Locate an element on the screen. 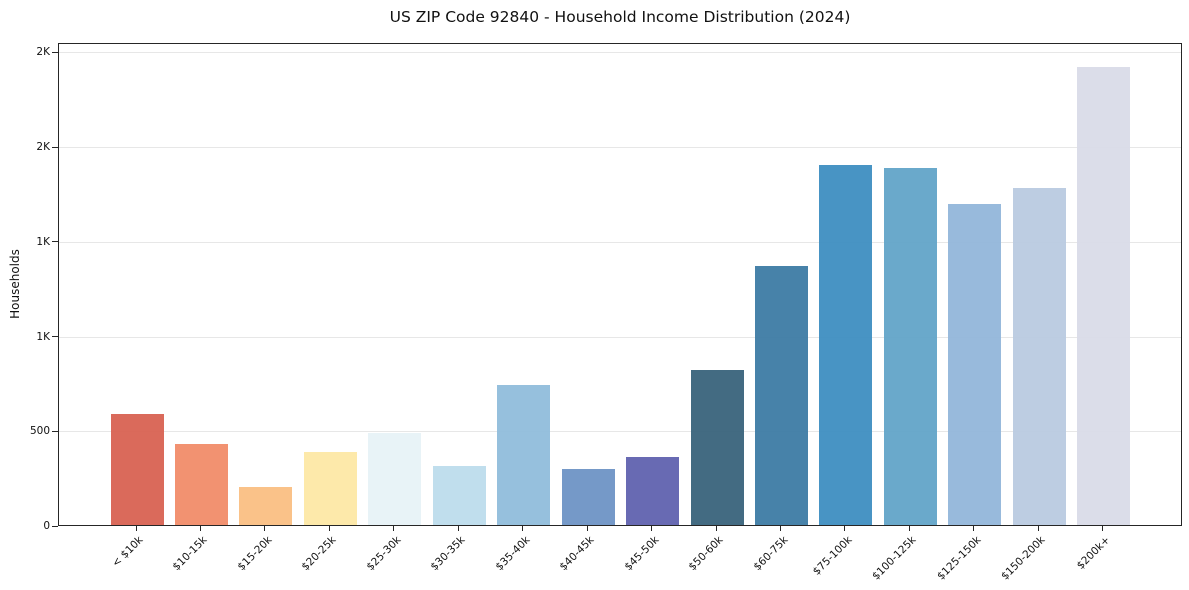 The image size is (1189, 590). x-tick-label: $25-30k is located at coordinates (384, 554).